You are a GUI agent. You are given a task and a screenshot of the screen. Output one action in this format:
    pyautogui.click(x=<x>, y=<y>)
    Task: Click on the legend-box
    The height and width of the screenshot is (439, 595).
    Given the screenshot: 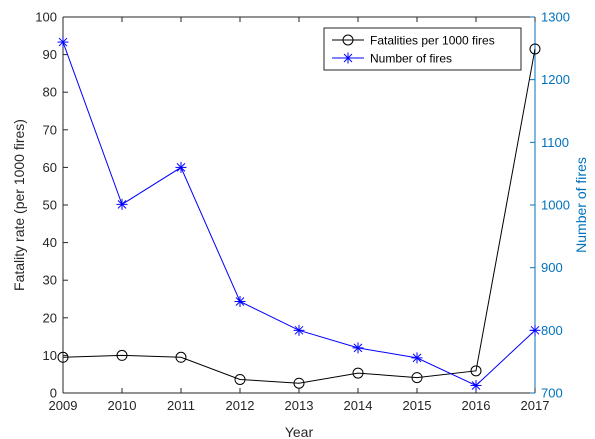 What is the action you would take?
    pyautogui.click(x=422, y=49)
    